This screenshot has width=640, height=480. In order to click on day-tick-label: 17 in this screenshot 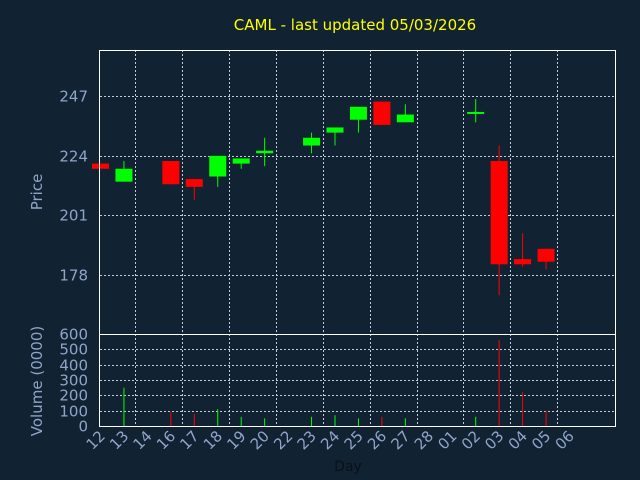, I will do `click(189, 440)`.